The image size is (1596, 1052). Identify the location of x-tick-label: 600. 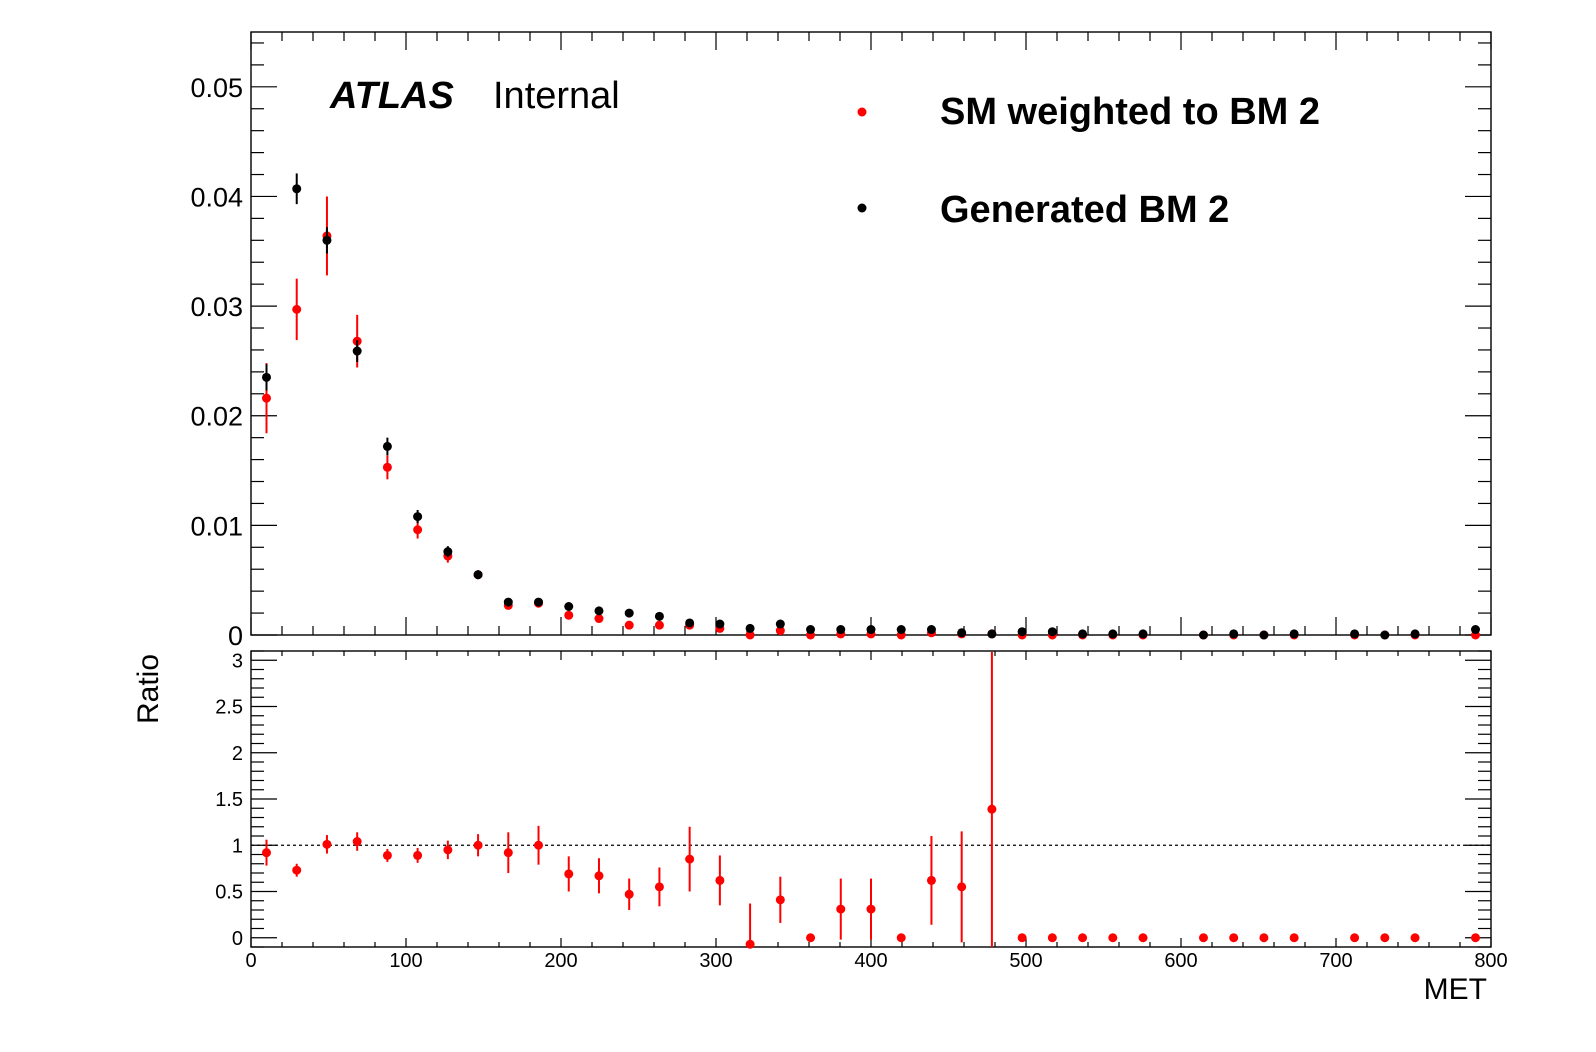
(1180, 961).